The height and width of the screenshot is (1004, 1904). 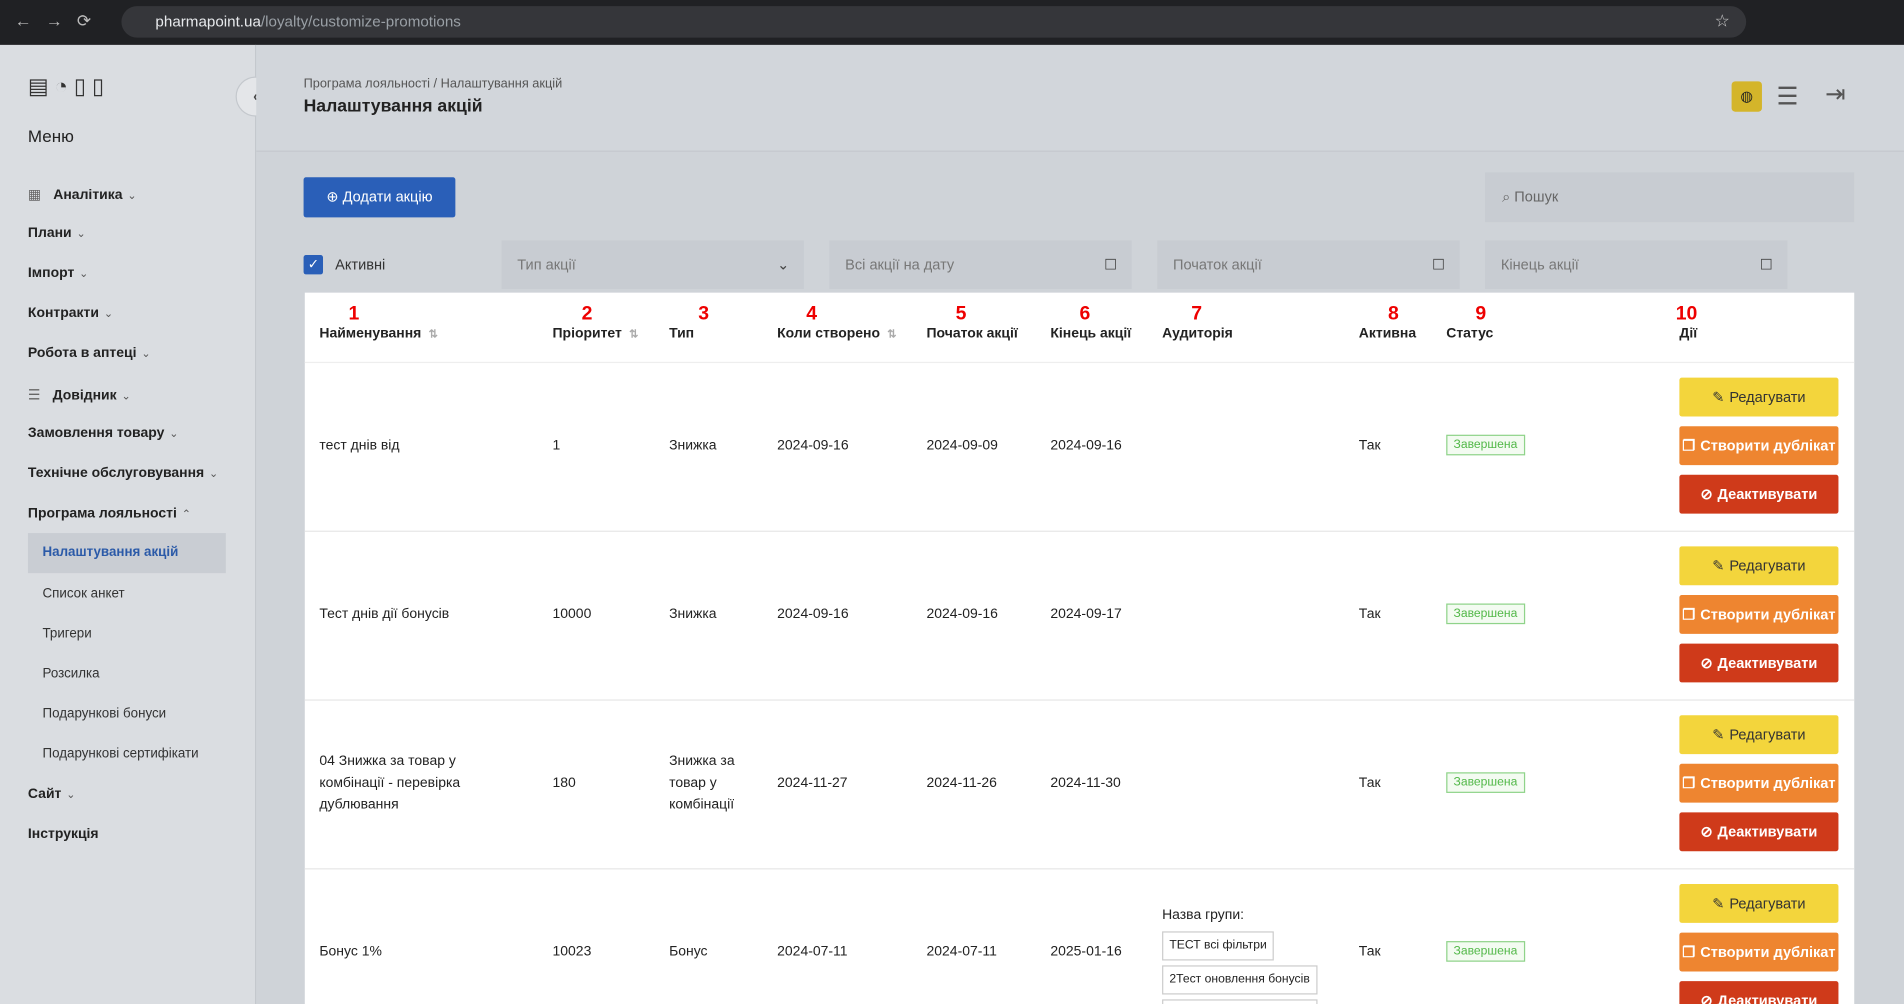 What do you see at coordinates (1217, 265) in the screenshot?
I see `filter-placeholder: Початок акції` at bounding box center [1217, 265].